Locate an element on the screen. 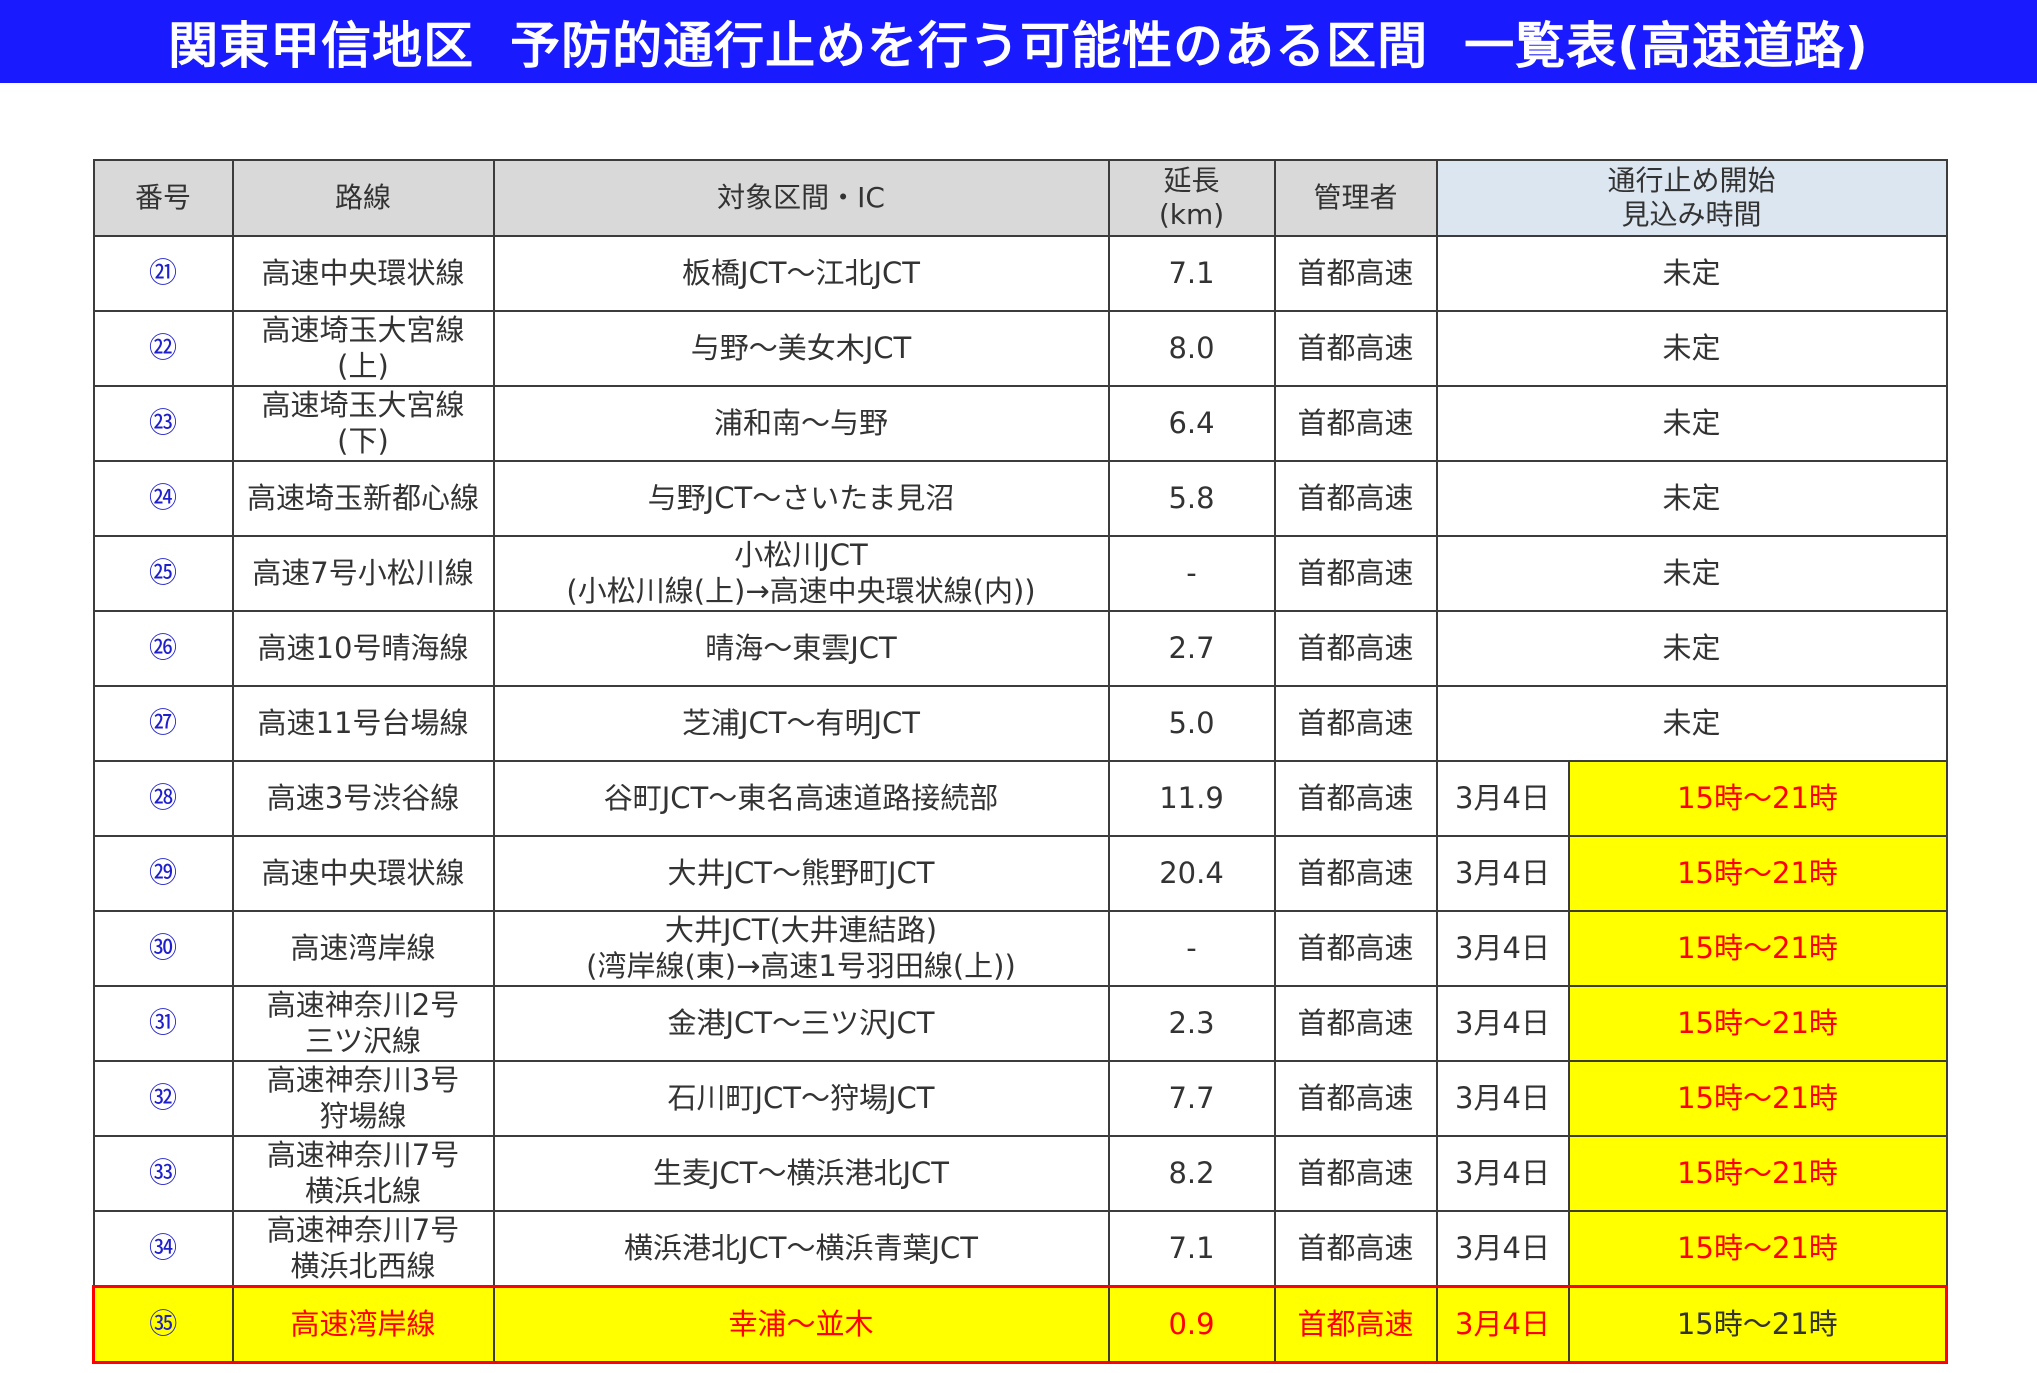  title-table-type: 一覧表(高速道路) is located at coordinates (1666, 45).